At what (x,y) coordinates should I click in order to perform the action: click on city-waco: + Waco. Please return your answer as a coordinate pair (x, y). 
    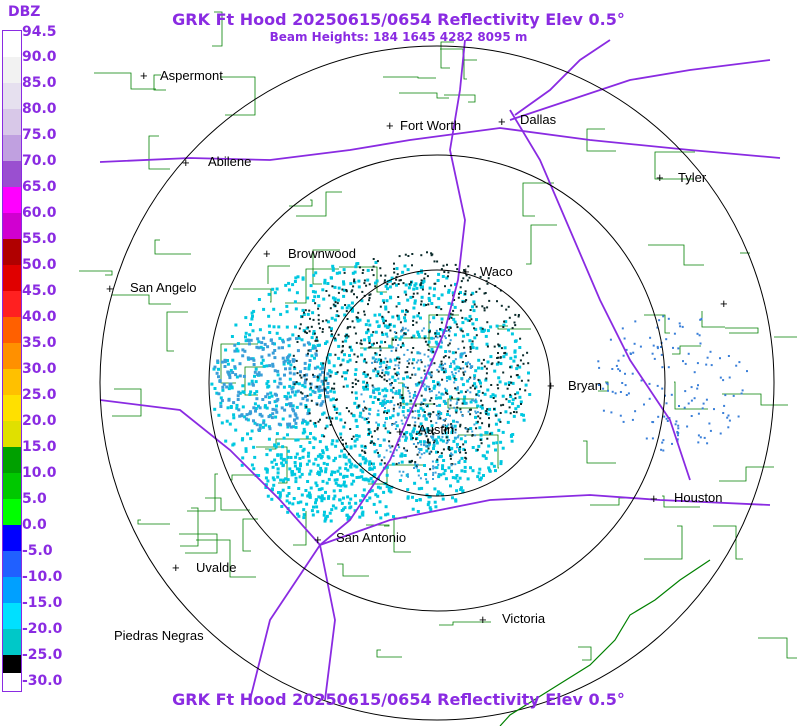
    Looking at the image, I should click on (487, 271).